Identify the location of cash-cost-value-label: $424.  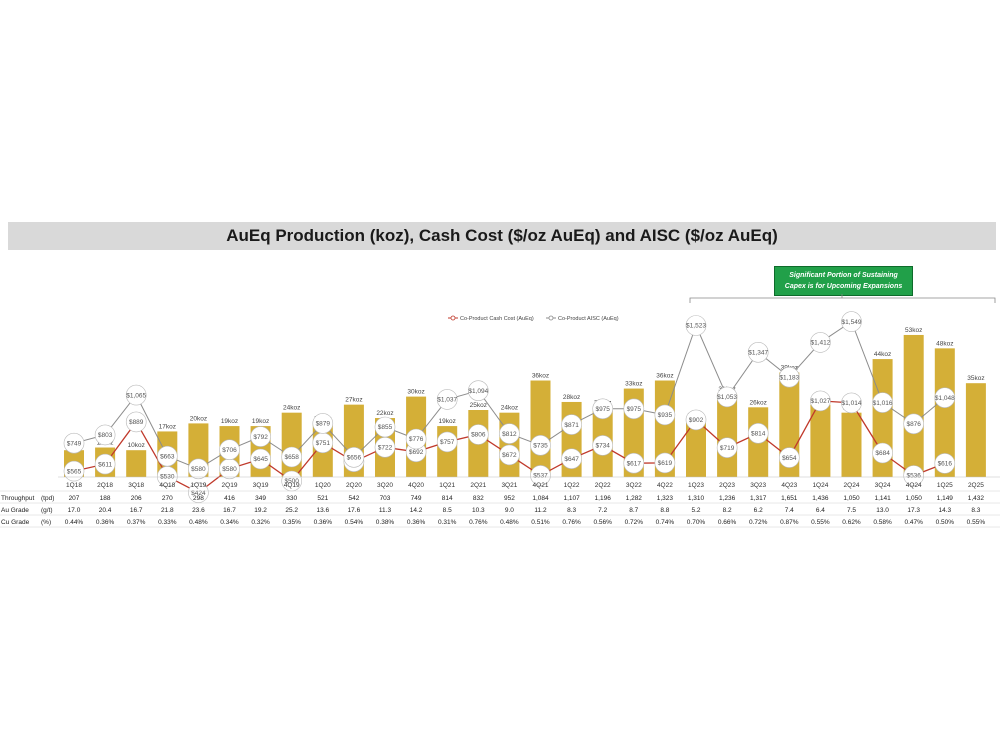
(198, 493).